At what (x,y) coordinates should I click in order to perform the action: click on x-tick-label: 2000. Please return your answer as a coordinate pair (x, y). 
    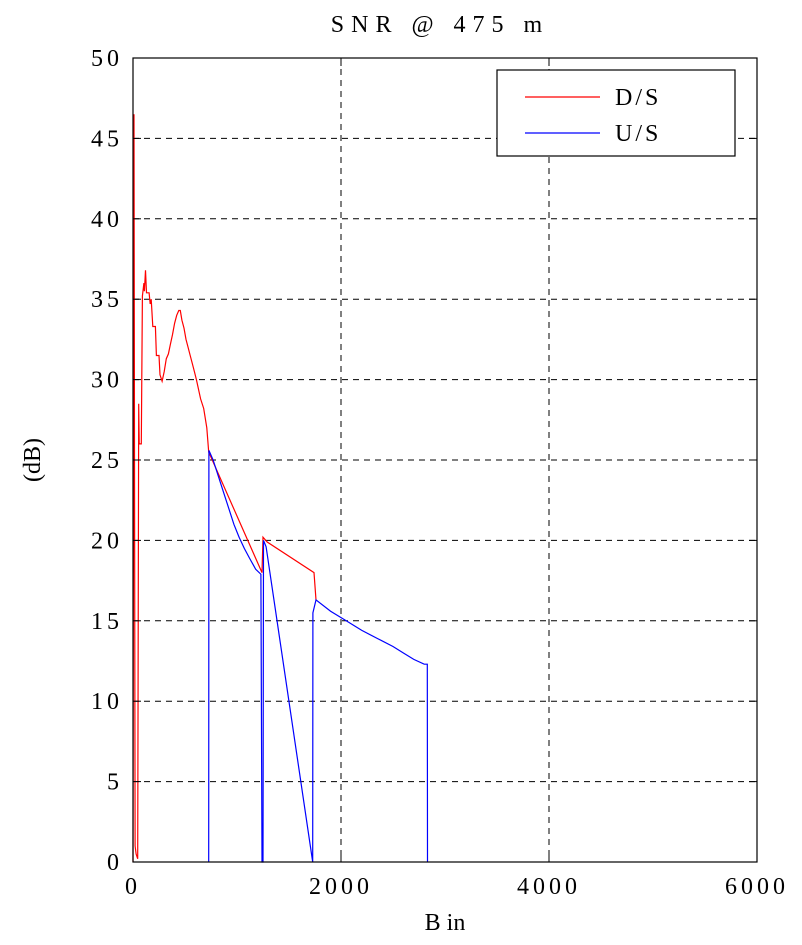
    Looking at the image, I should click on (341, 887).